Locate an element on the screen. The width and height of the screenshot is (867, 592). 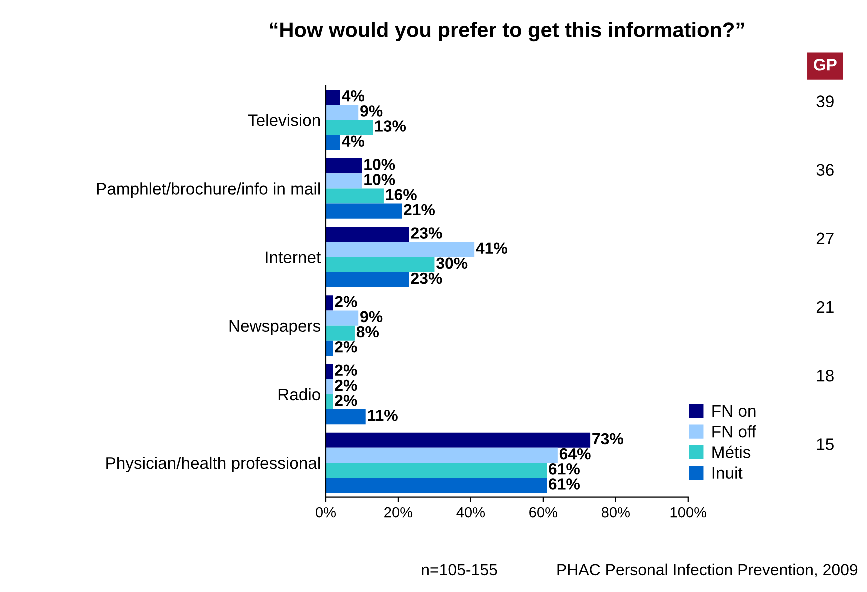
data-label: 13% is located at coordinates (391, 126).